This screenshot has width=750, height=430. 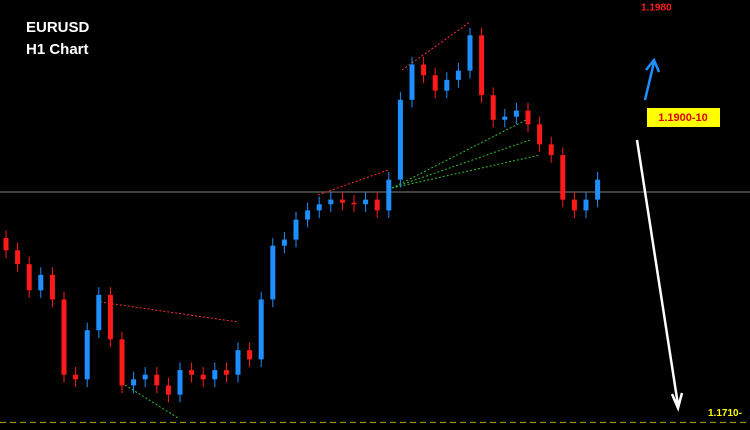 I want to click on chart-title: EURUSD, so click(x=58, y=27).